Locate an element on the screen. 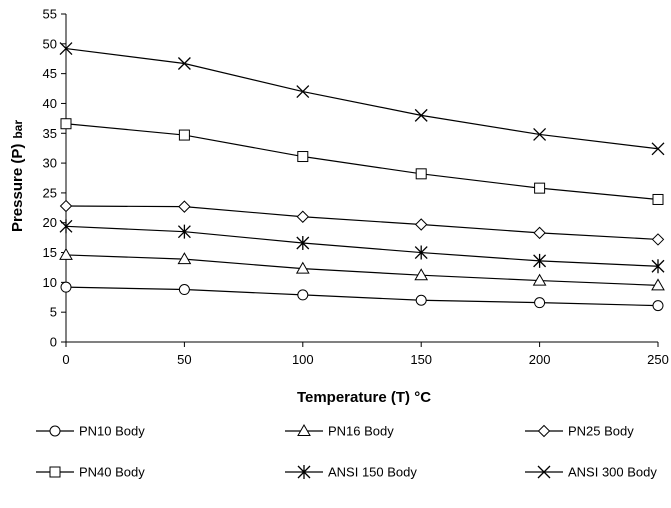 This screenshot has width=671, height=508. legend-label: PN16 Body is located at coordinates (361, 431).